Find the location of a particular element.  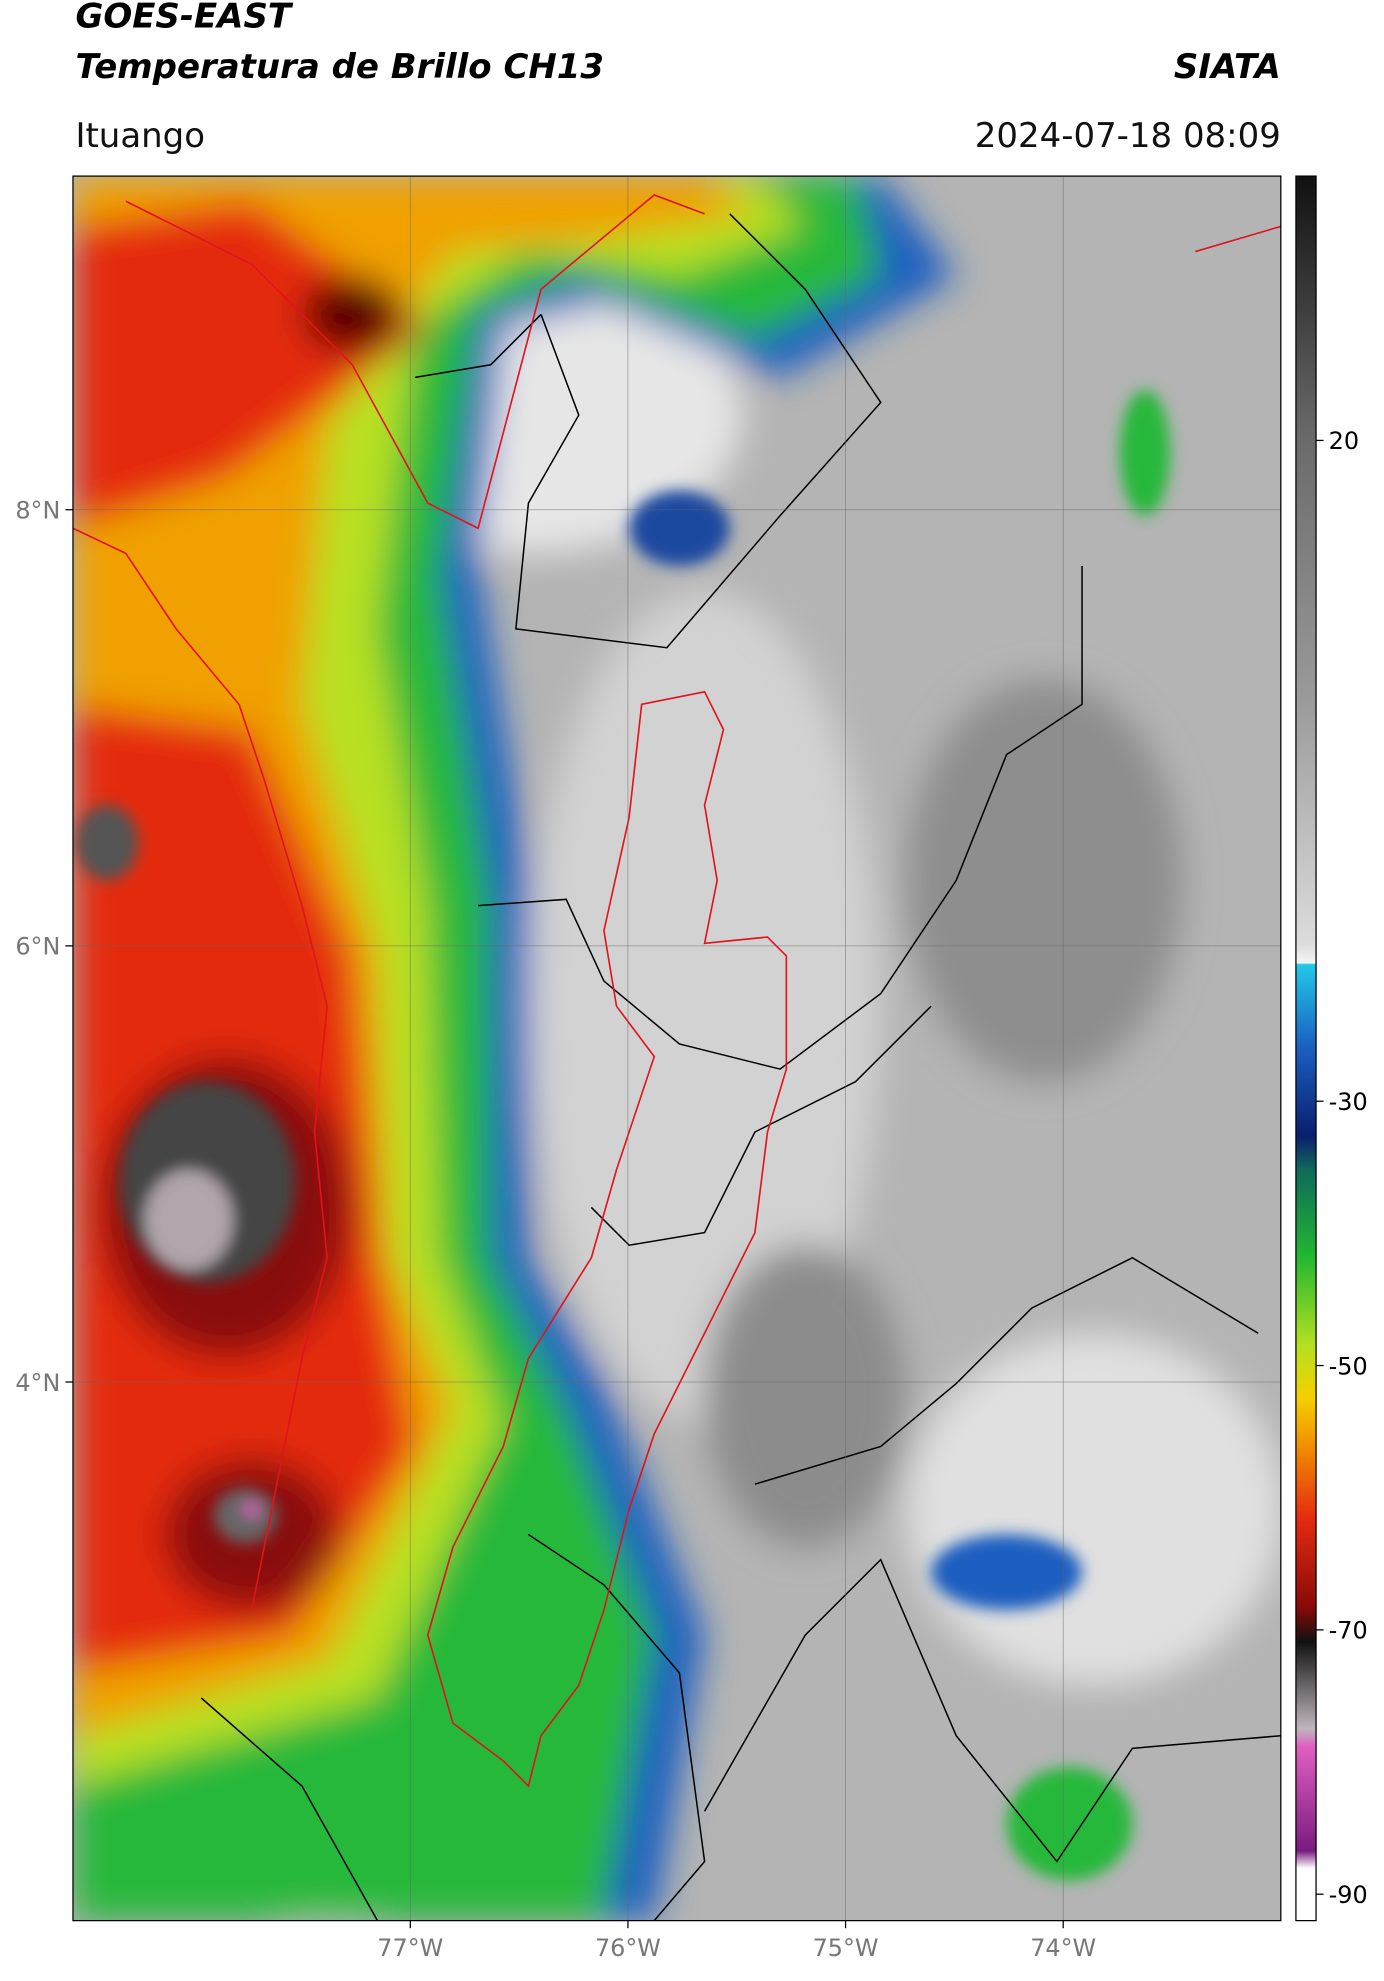

colorbar-label: -70 is located at coordinates (1348, 1631).